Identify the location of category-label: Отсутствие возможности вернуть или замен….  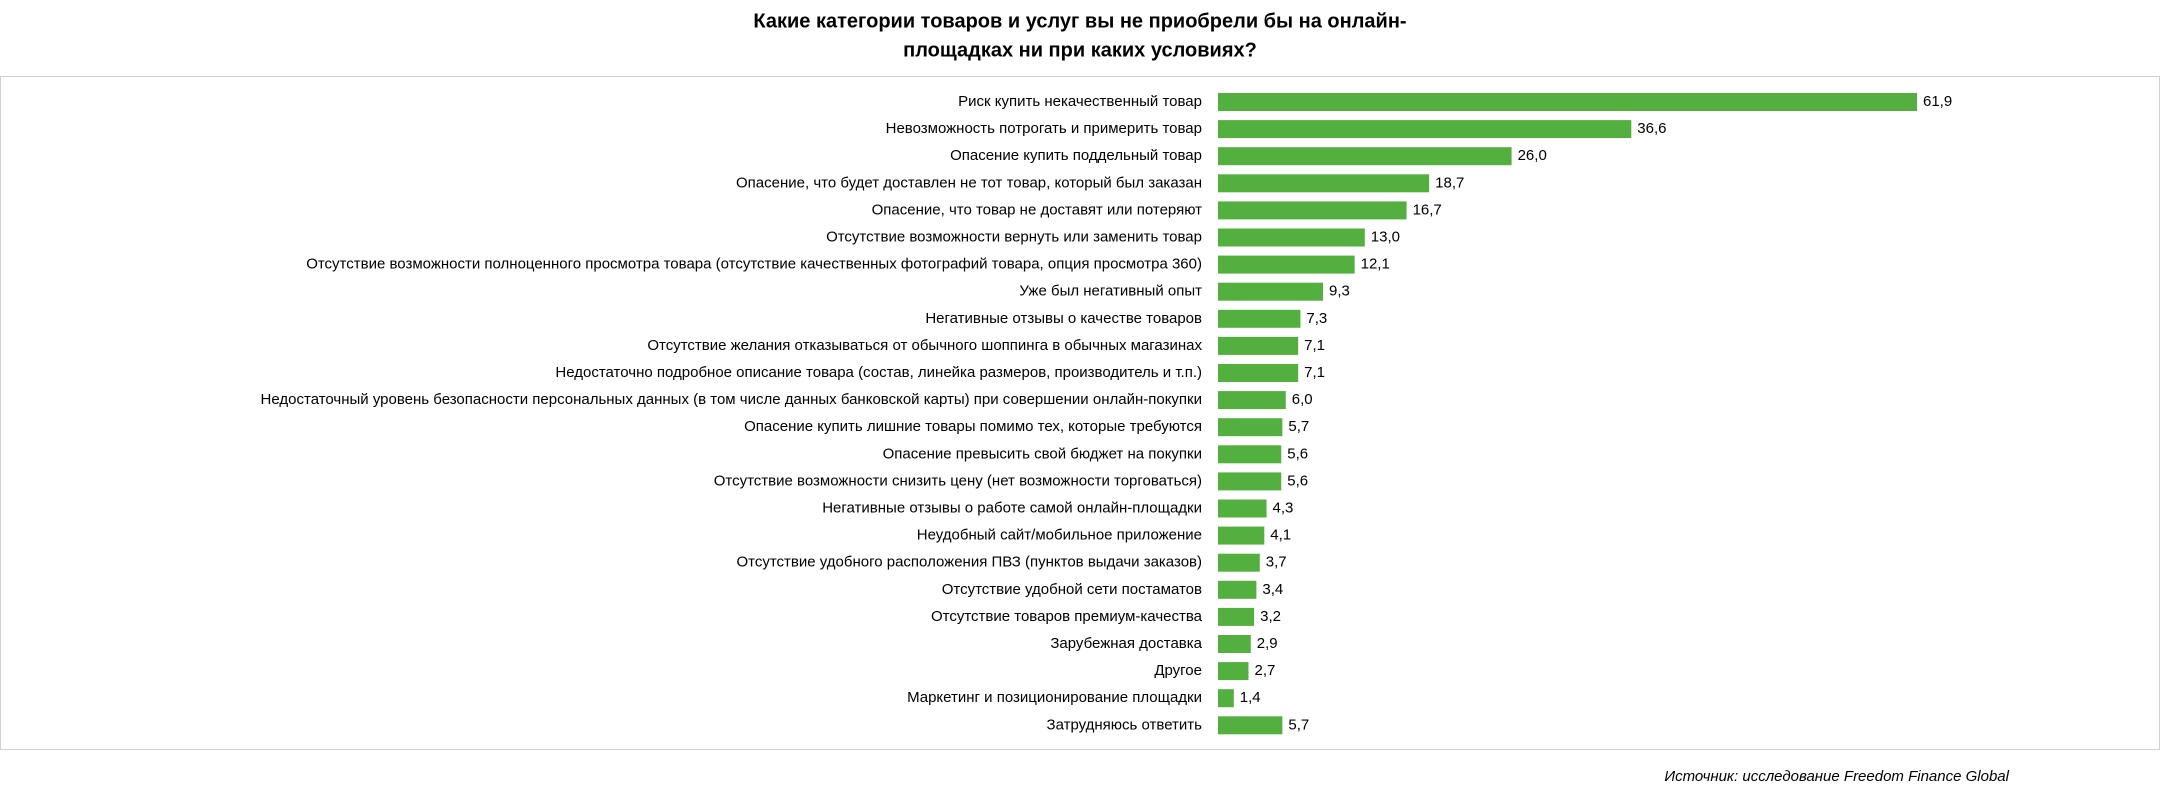
(1014, 236).